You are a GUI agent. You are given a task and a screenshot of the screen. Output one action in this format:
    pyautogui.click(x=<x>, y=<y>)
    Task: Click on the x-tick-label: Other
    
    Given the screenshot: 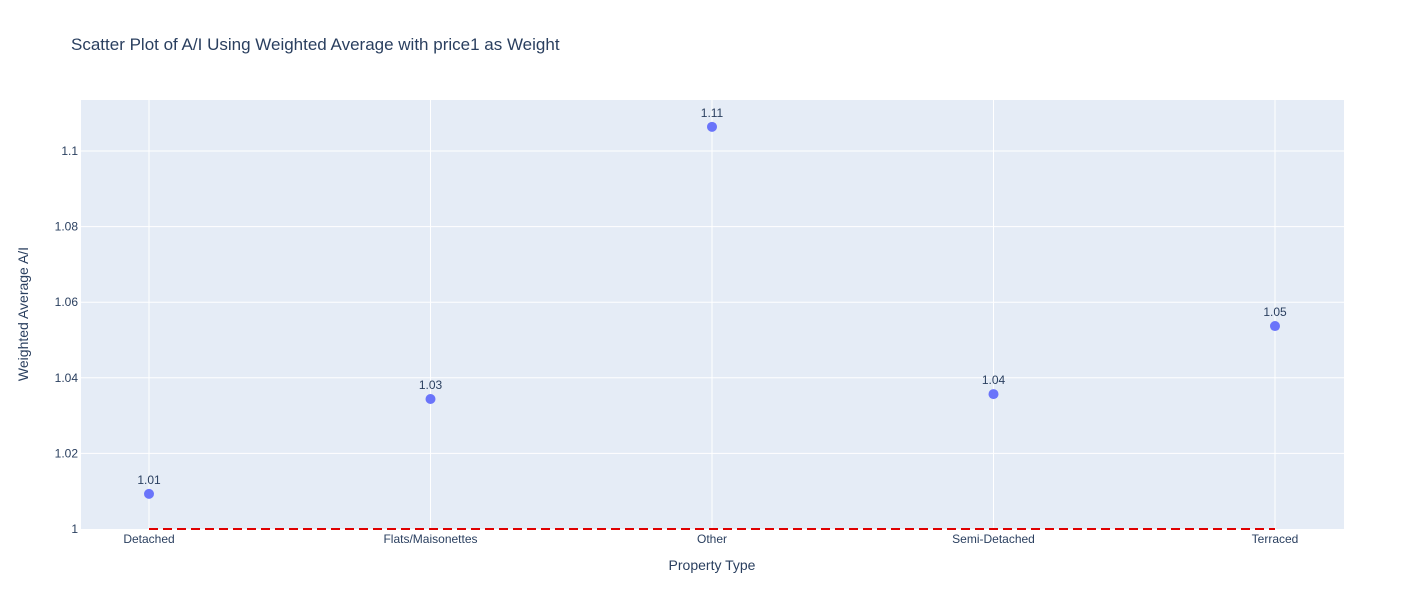 What is the action you would take?
    pyautogui.click(x=712, y=539)
    